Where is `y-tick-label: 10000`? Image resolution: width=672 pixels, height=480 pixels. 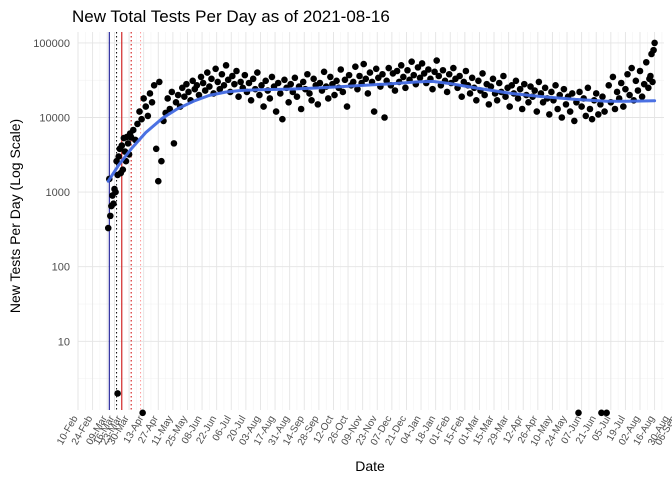
y-tick-label: 10000 is located at coordinates (54, 119).